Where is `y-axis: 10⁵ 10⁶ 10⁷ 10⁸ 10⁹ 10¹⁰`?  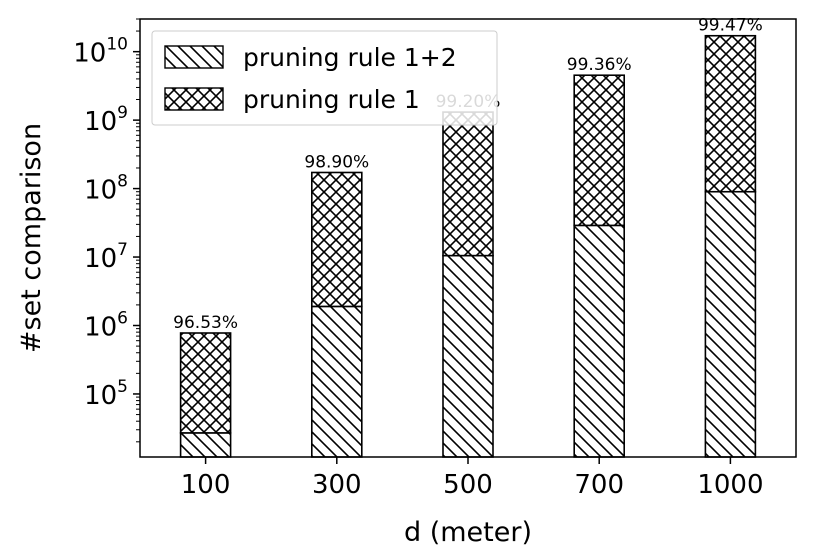 y-axis: 10⁵ 10⁶ 10⁷ 10⁸ 10⁹ 10¹⁰ is located at coordinates (106, 230).